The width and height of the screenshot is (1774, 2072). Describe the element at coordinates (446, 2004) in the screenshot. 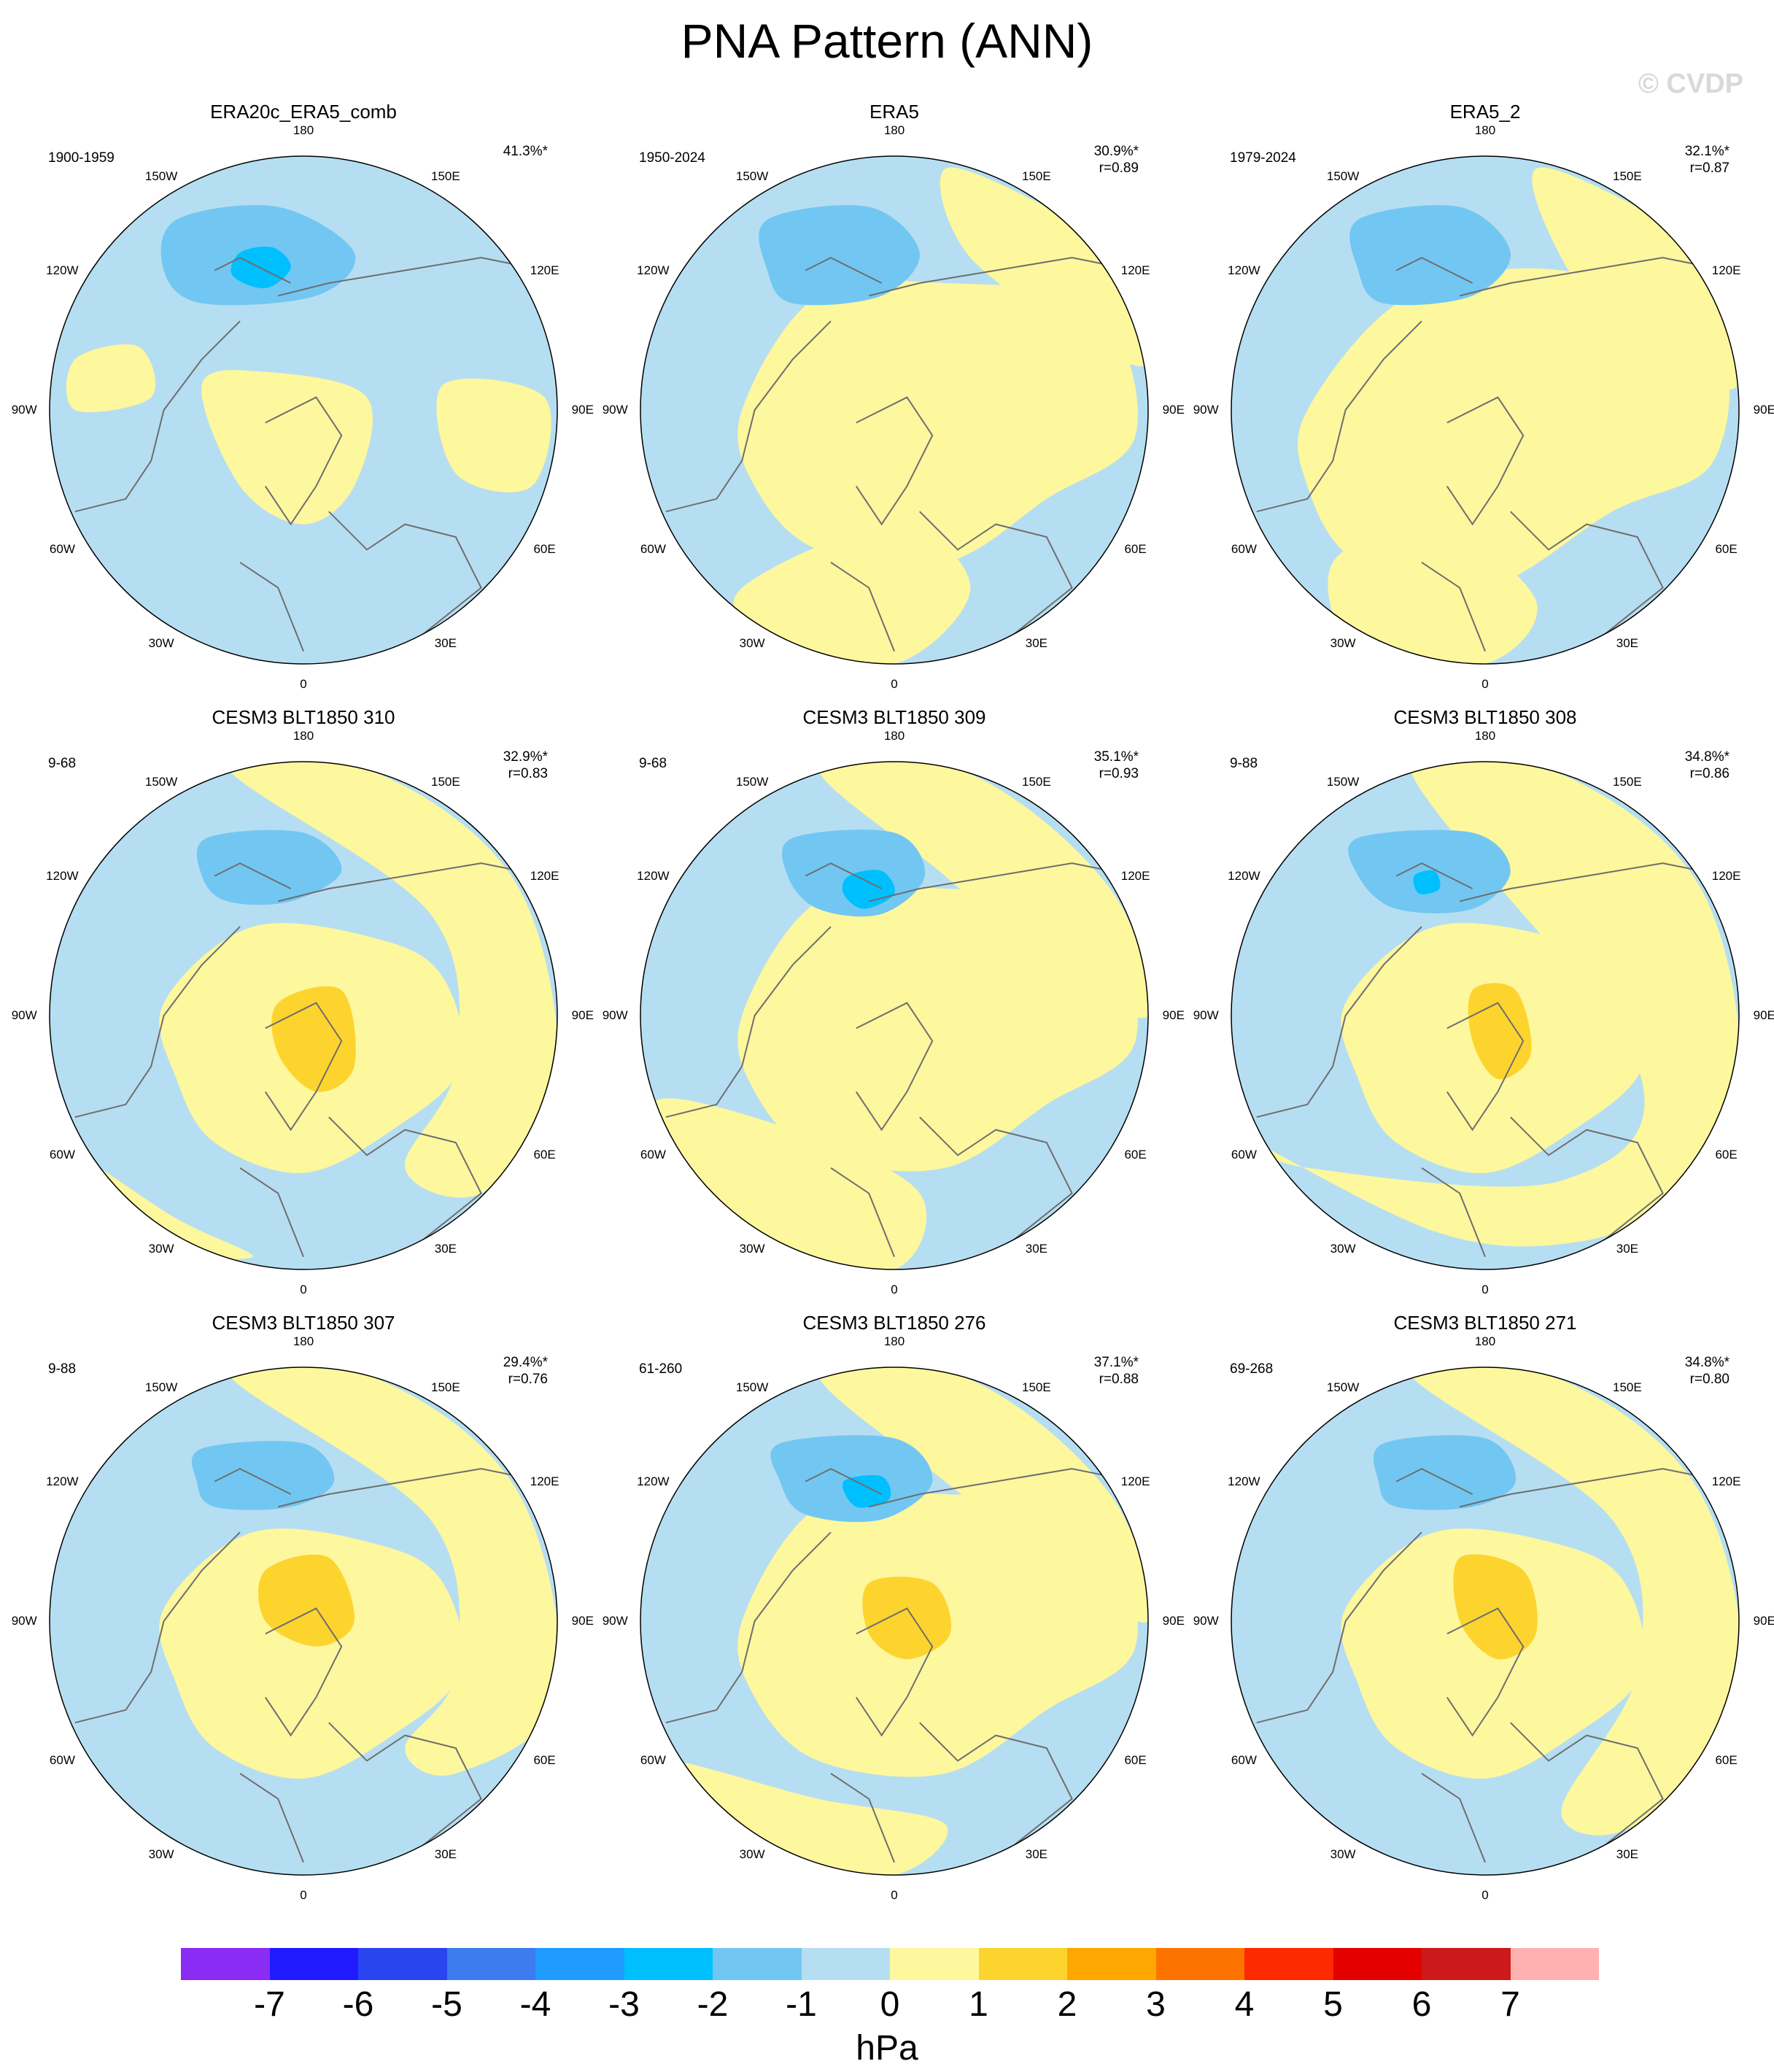

I see `colorbar-tick: -5` at that location.